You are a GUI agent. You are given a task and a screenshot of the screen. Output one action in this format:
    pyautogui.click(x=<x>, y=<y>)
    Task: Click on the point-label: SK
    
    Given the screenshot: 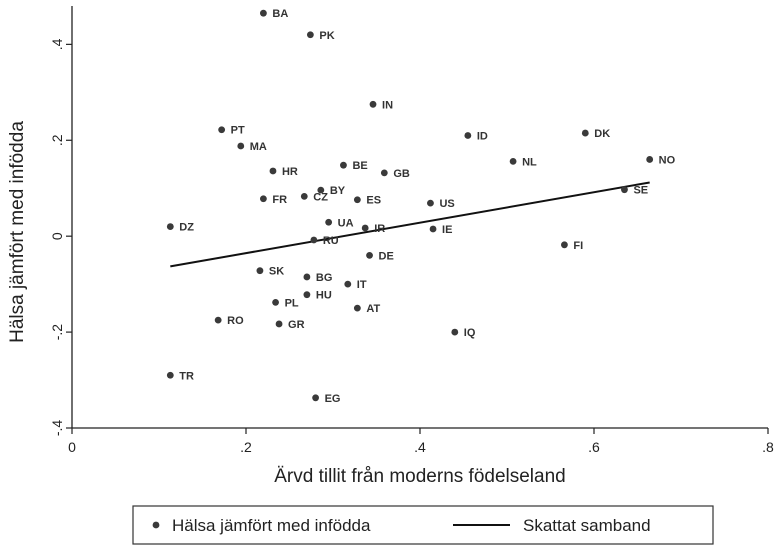 What is the action you would take?
    pyautogui.click(x=276, y=272)
    